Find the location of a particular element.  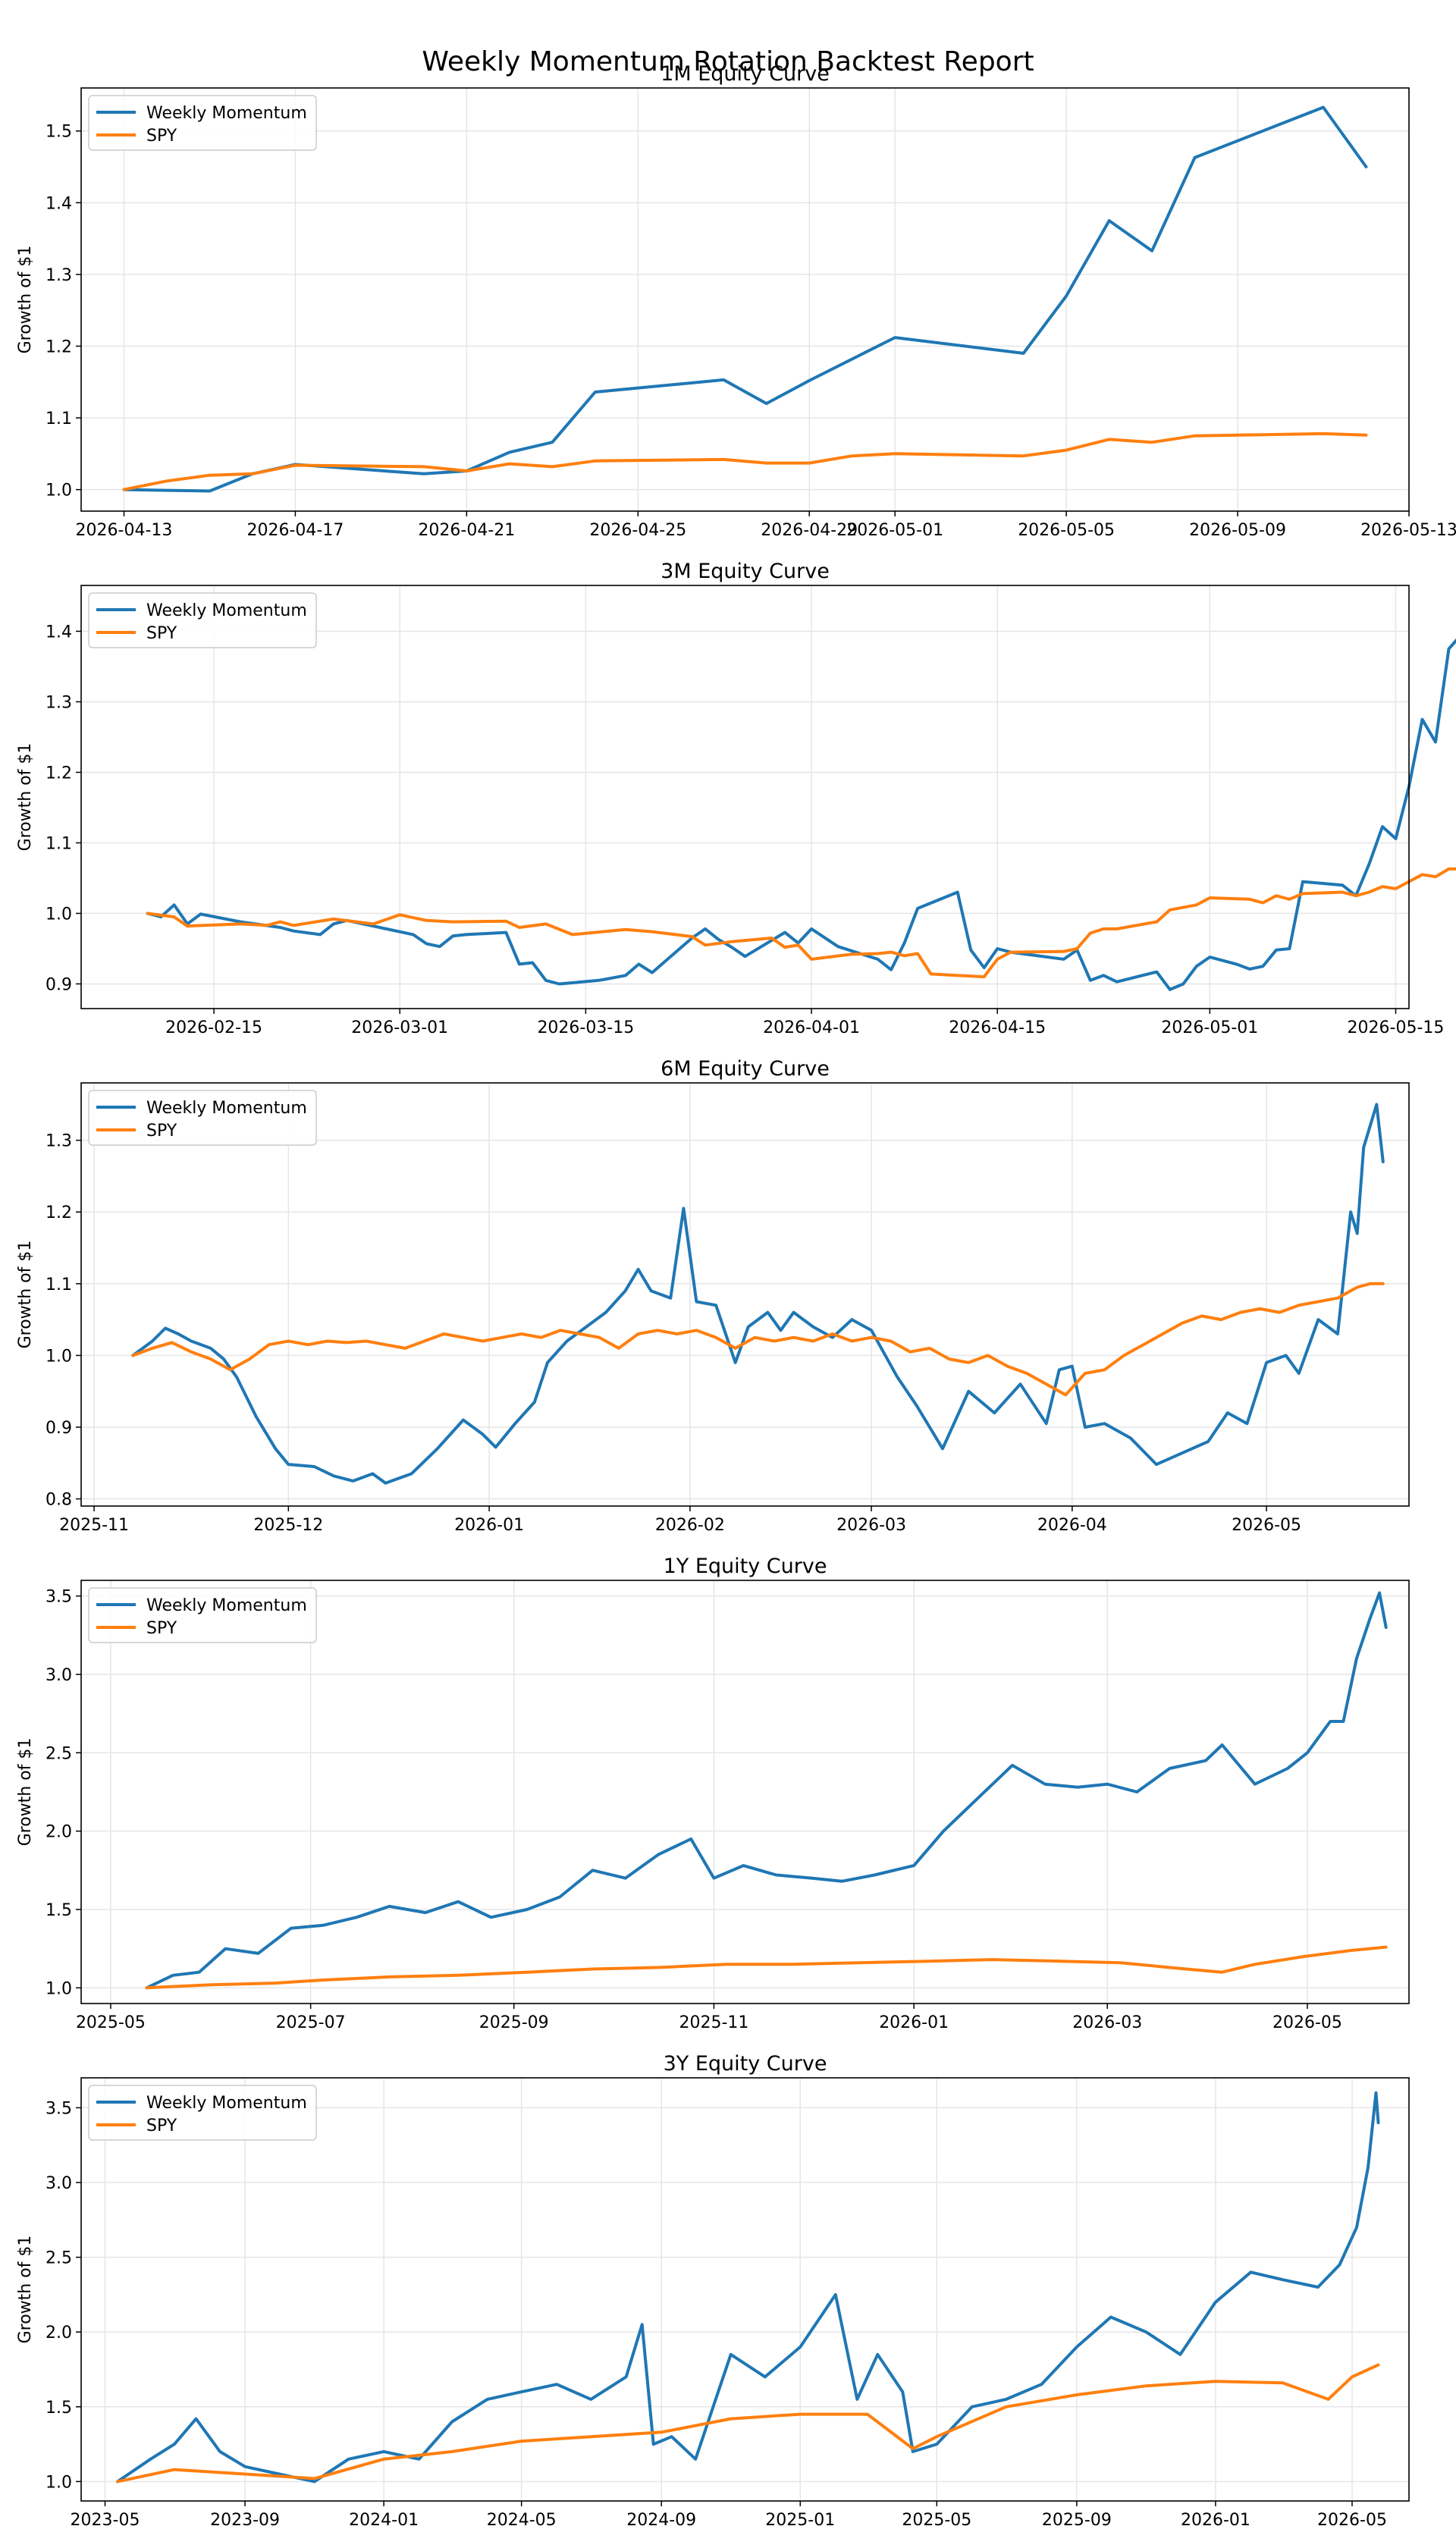

x-tick-label: 2026-02-15 is located at coordinates (213, 1027).